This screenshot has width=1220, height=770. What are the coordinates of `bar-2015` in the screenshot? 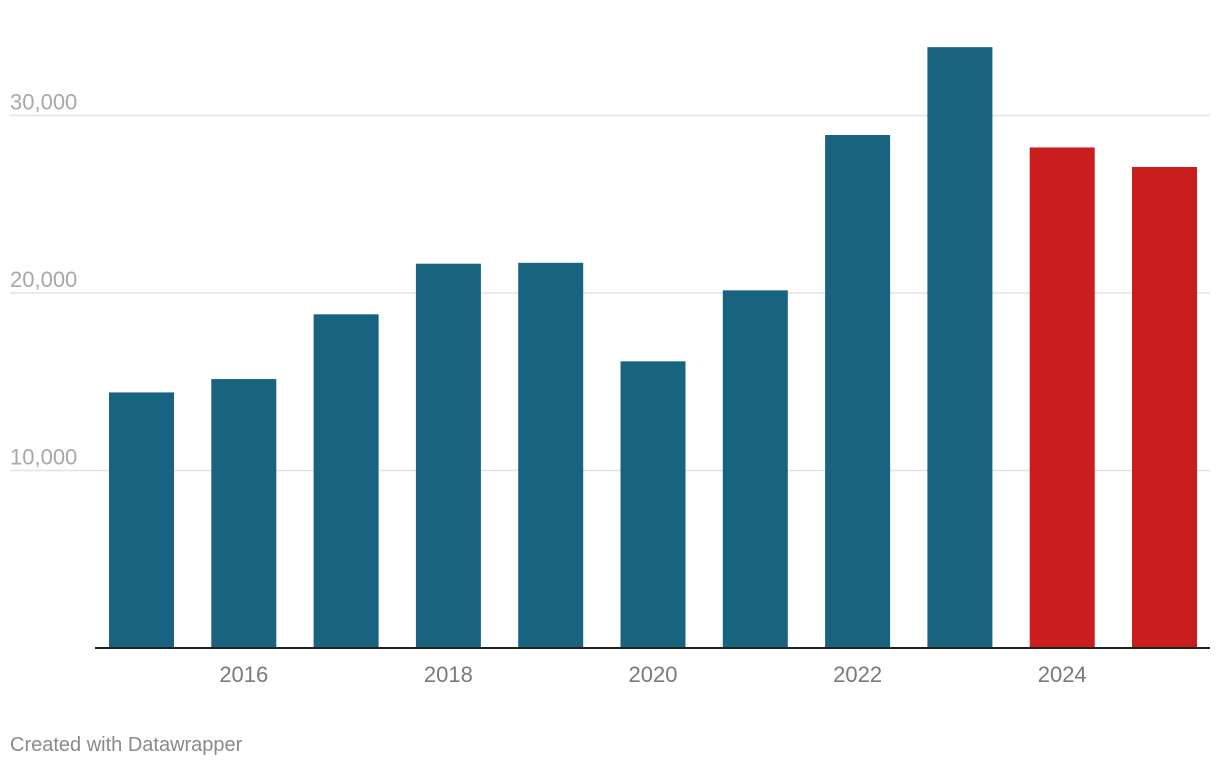 It's located at (141, 520).